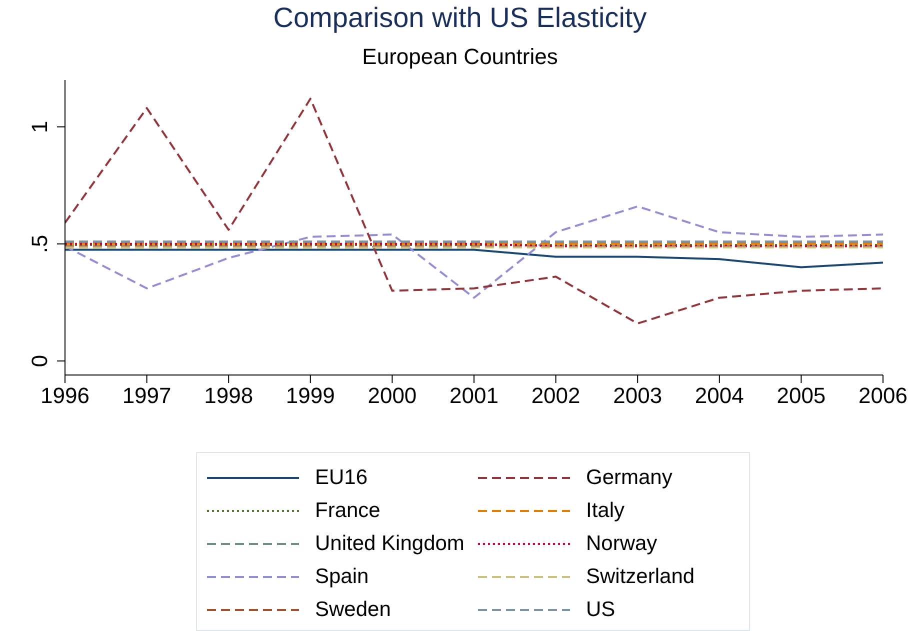  I want to click on legend-label: Norway, so click(622, 544).